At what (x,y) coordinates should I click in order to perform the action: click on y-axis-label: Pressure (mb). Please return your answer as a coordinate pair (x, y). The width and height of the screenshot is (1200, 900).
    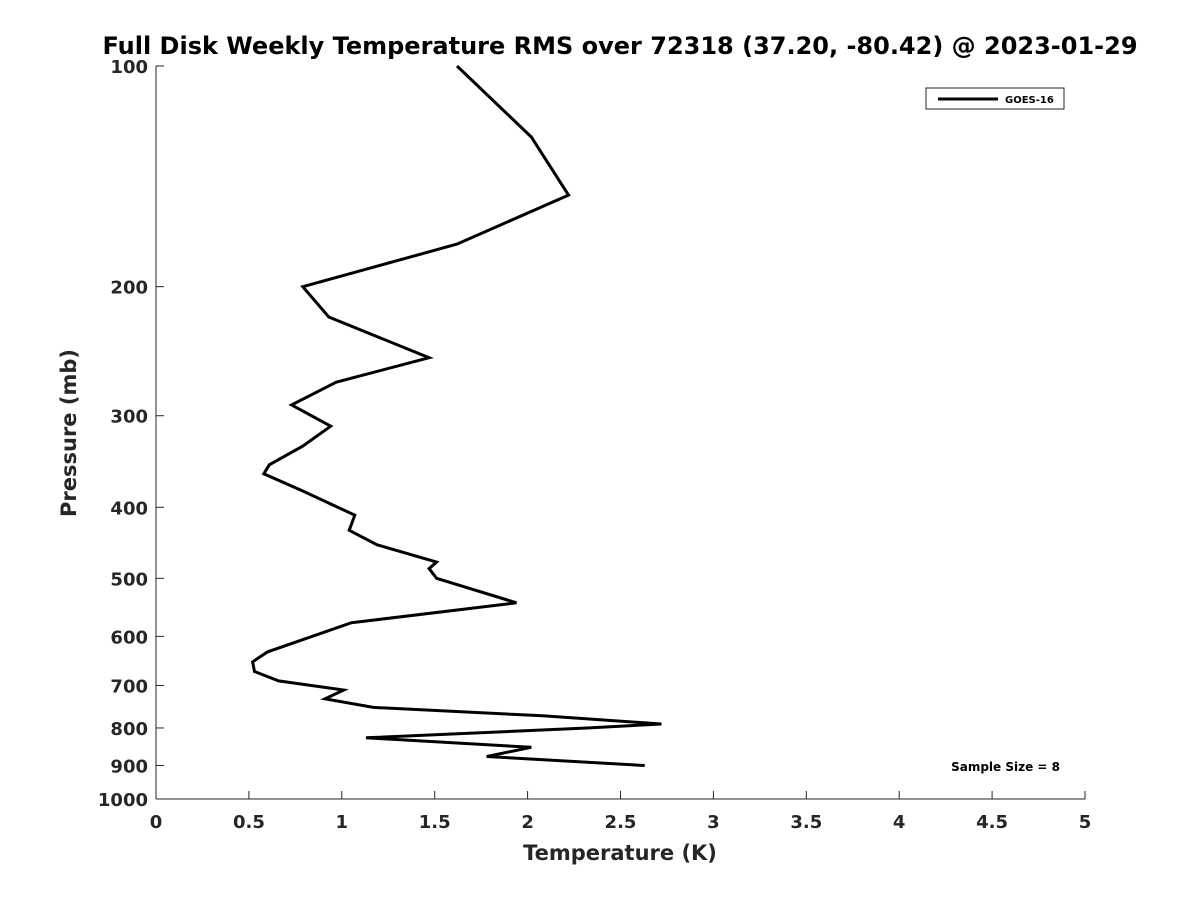
    Looking at the image, I should click on (69, 433).